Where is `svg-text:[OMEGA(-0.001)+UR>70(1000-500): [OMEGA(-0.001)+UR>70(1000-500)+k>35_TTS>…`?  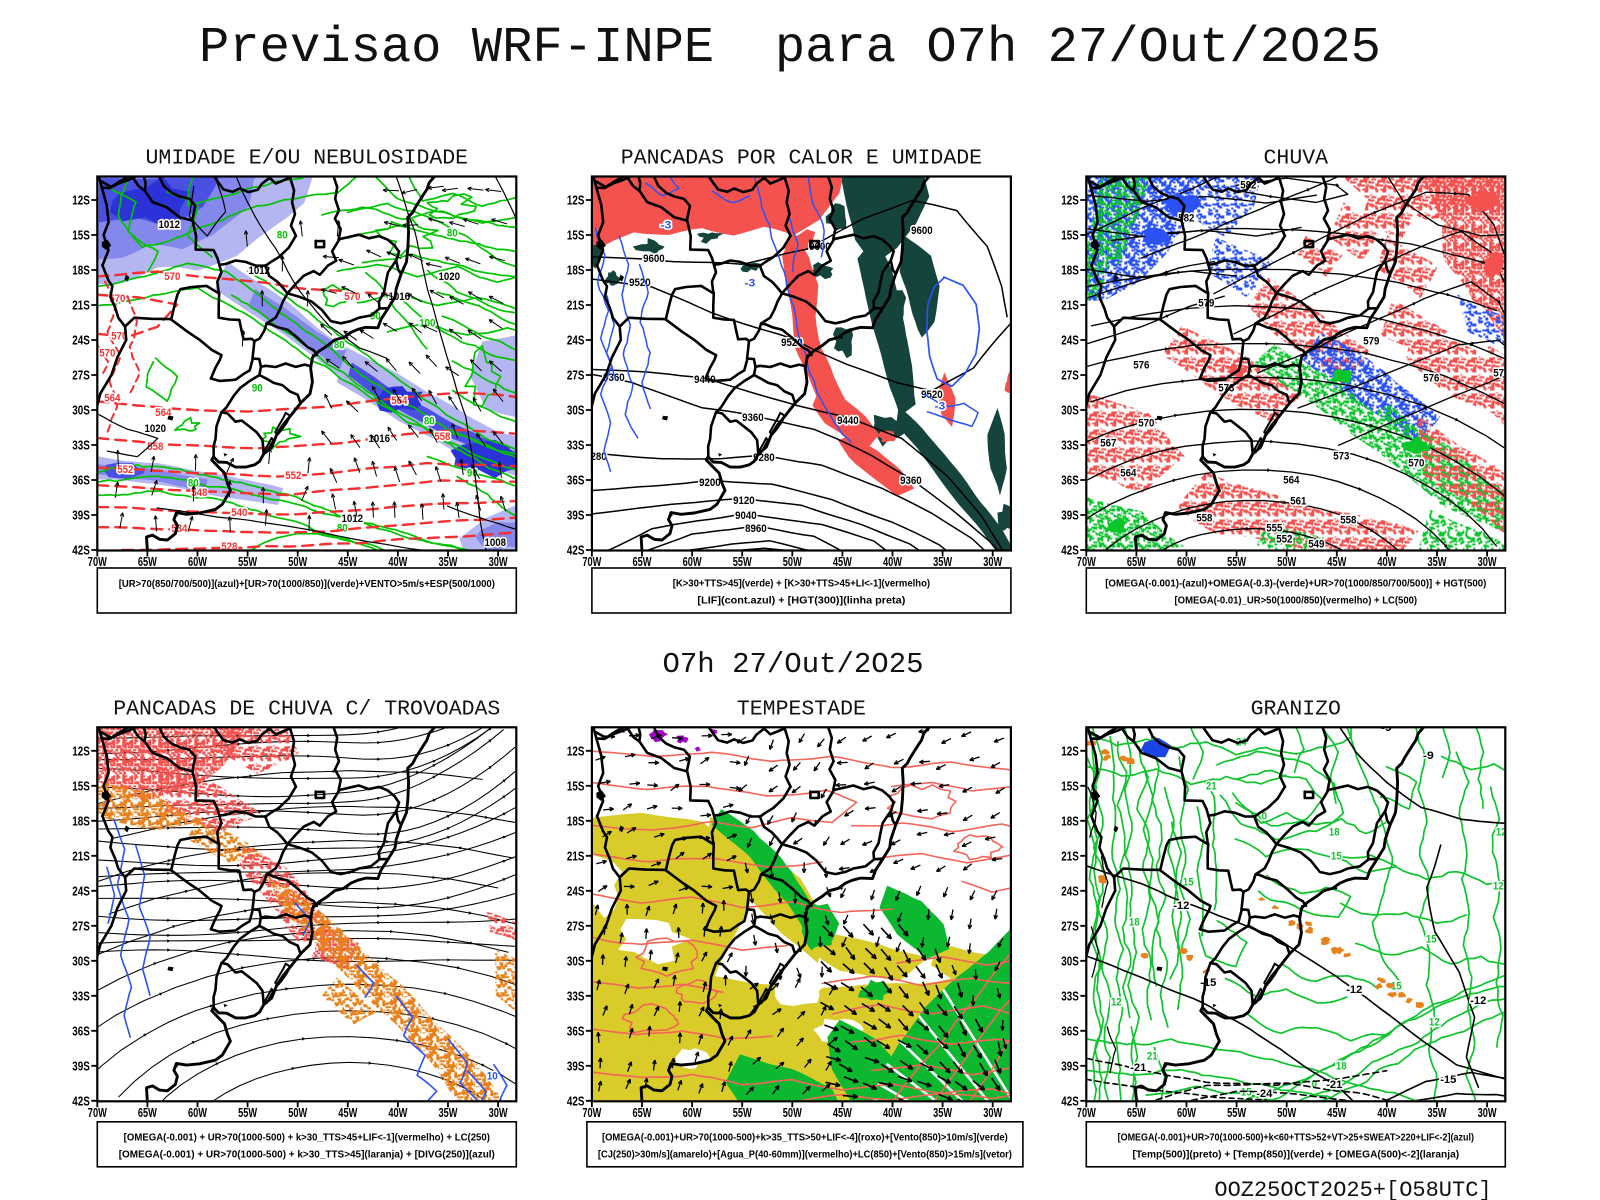
svg-text:[OMEGA(-0.001)+UR>70(1000-500): [OMEGA(-0.001)+UR>70(1000-500)+k>35_TTS>… is located at coordinates (805, 1137).